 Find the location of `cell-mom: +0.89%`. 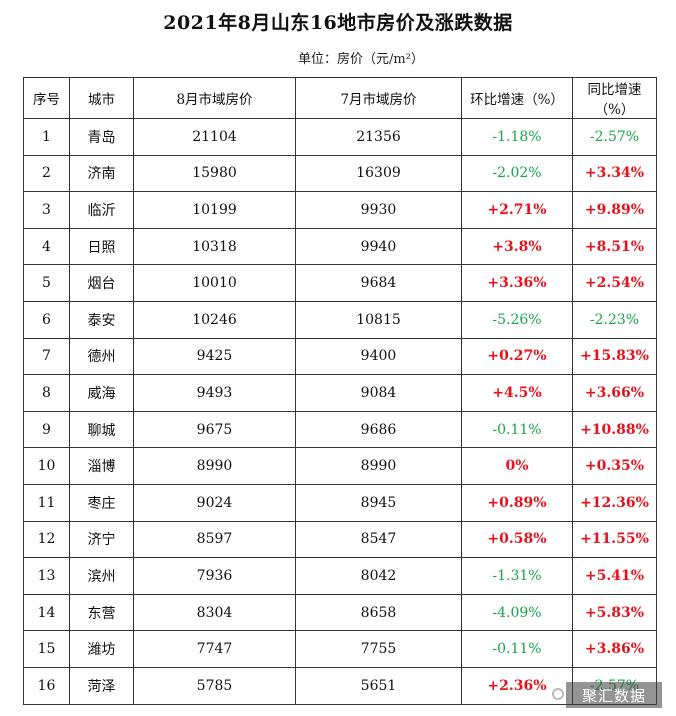

cell-mom: +0.89% is located at coordinates (517, 502).